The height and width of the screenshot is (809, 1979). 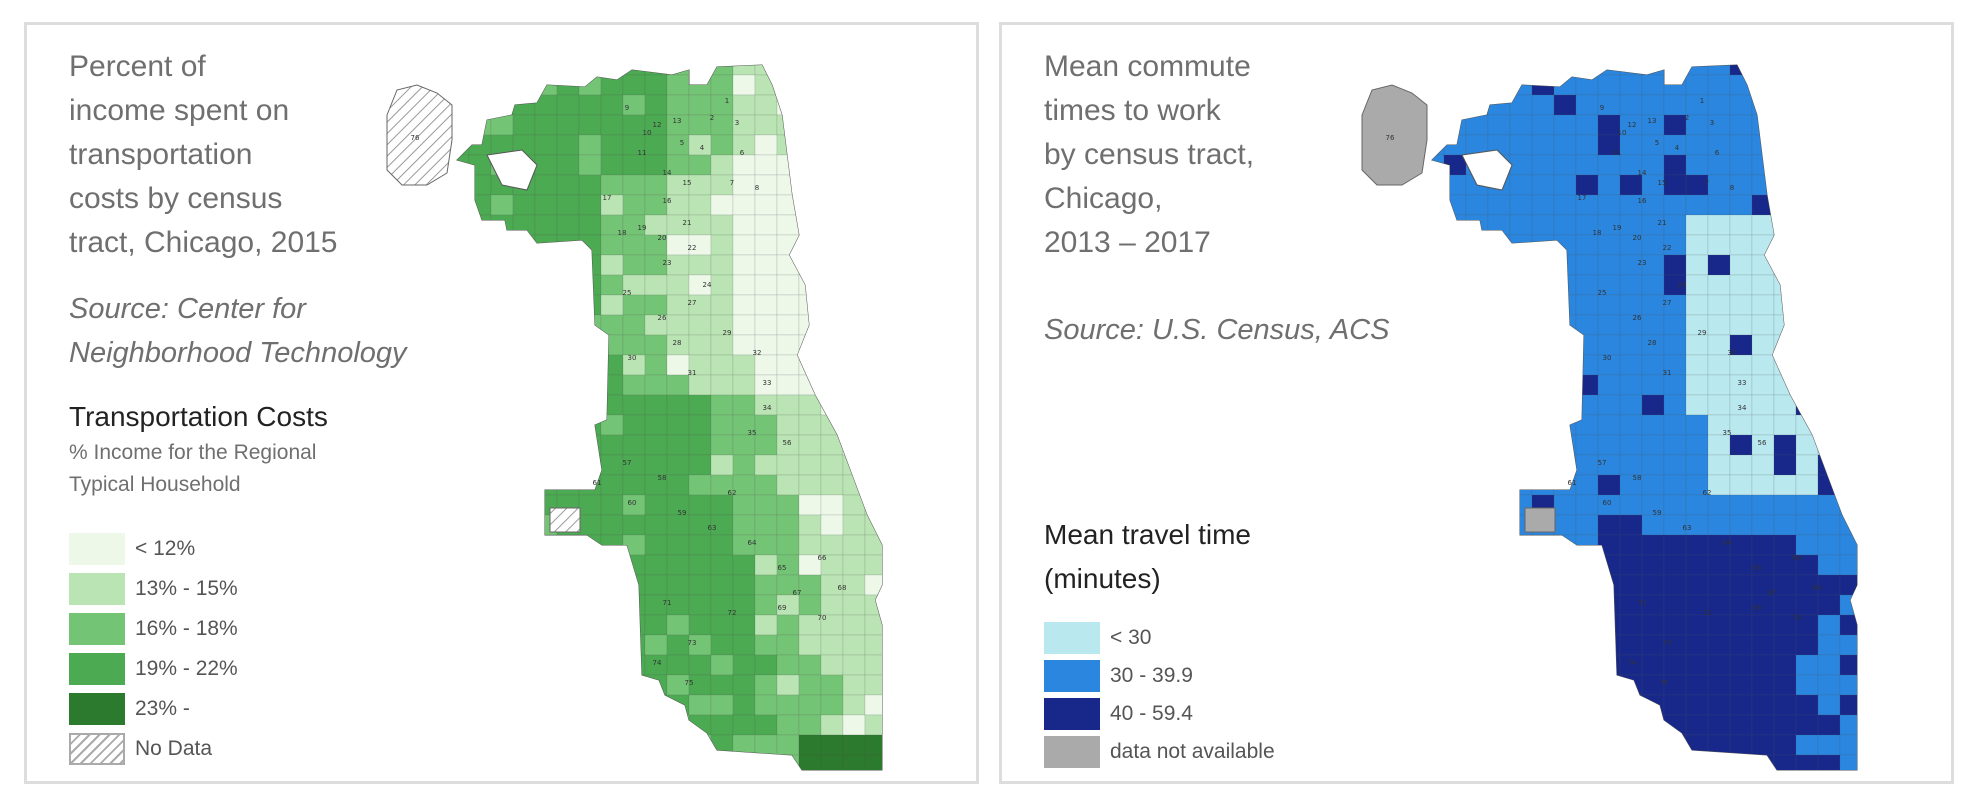 What do you see at coordinates (797, 593) in the screenshot?
I see `community-area-label: 67` at bounding box center [797, 593].